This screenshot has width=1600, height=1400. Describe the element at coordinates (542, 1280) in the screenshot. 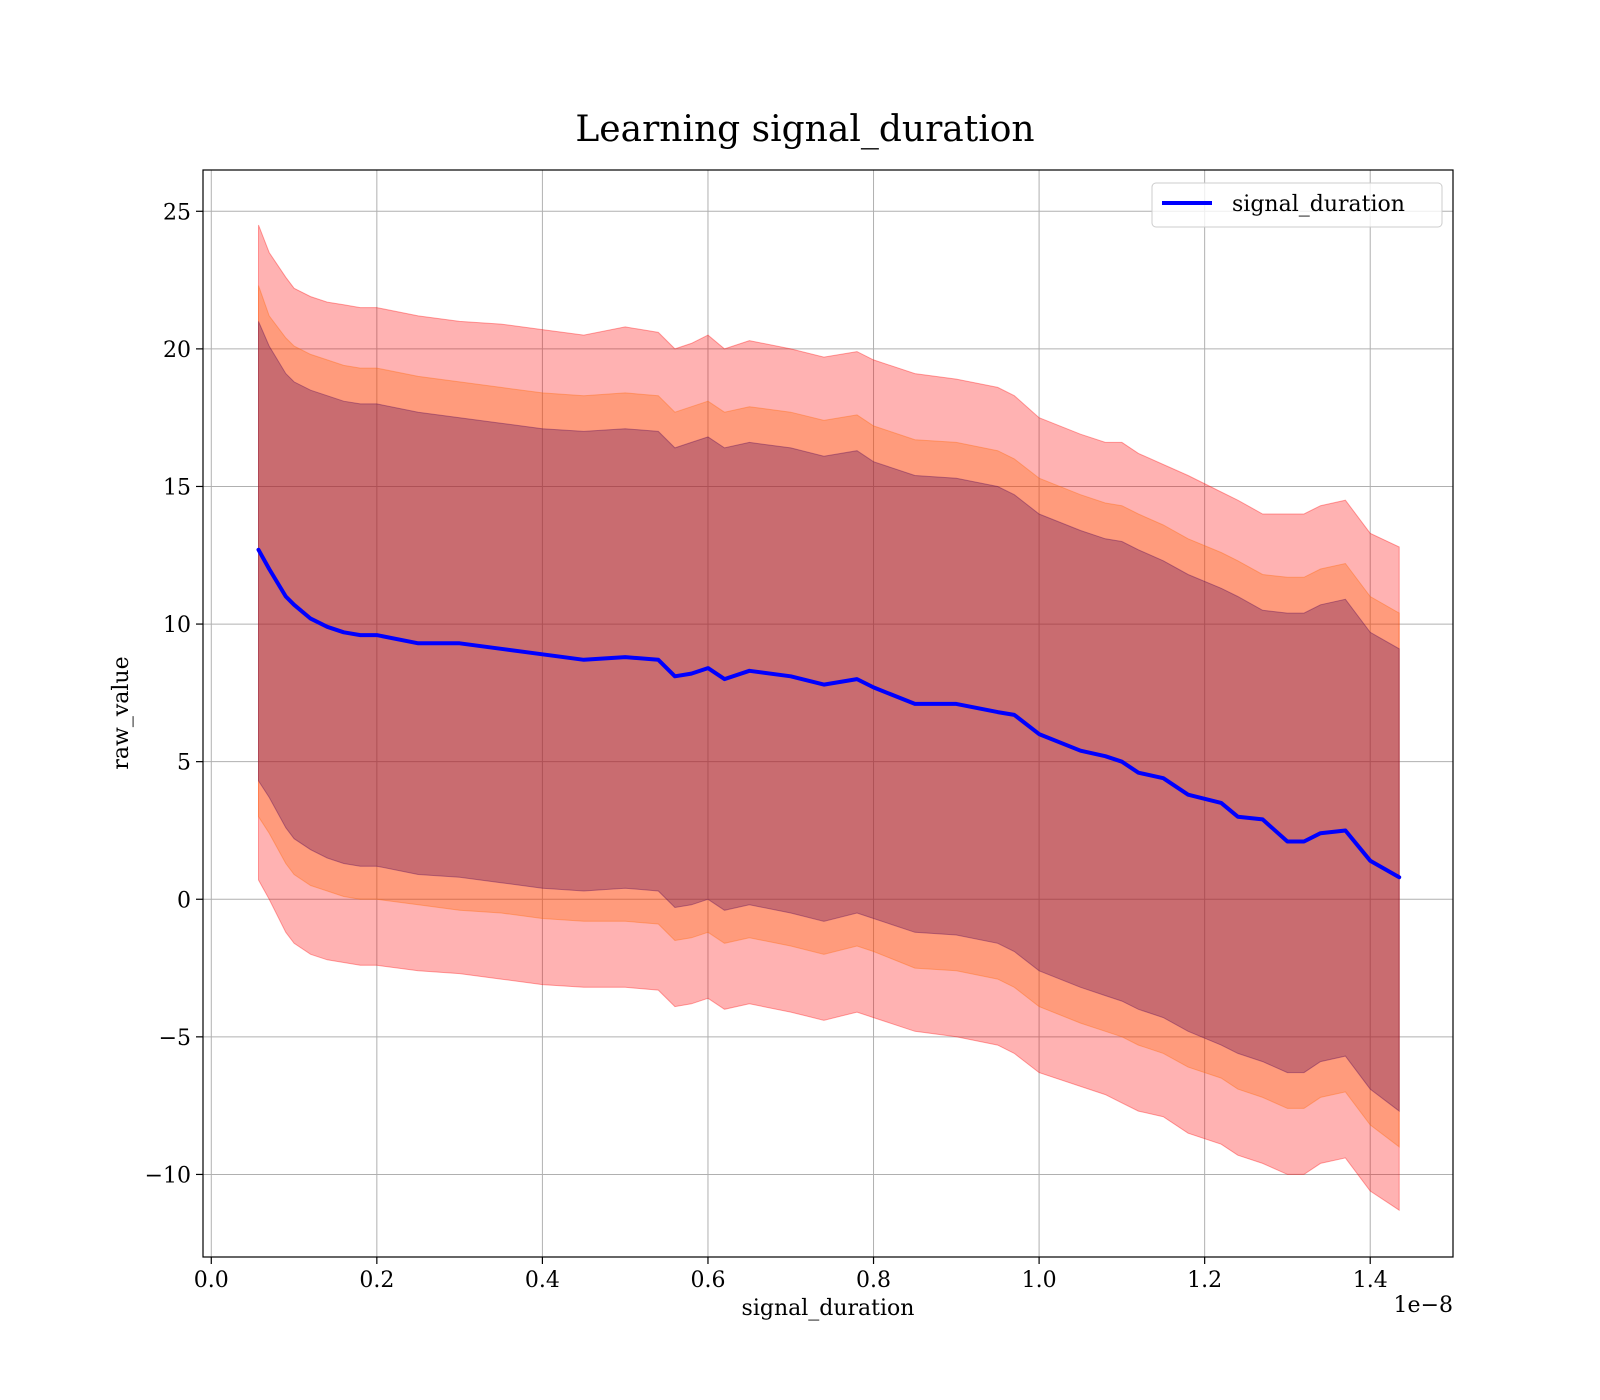

I see `x-tick-label: 0.4` at that location.